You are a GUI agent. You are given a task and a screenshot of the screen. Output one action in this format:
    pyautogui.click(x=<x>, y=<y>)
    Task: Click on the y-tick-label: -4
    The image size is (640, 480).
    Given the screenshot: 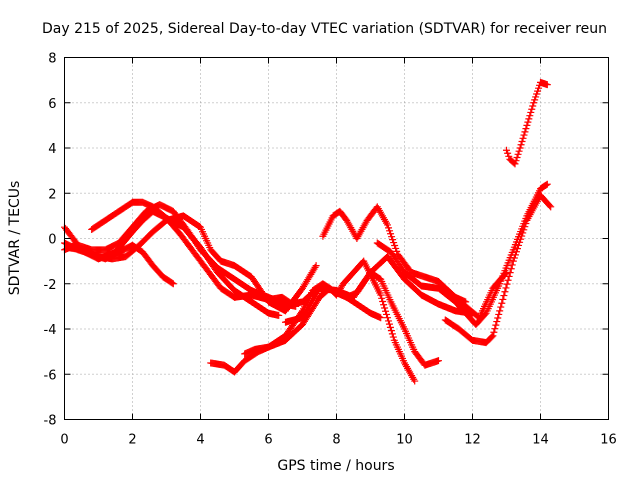 What is the action you would take?
    pyautogui.click(x=50, y=330)
    